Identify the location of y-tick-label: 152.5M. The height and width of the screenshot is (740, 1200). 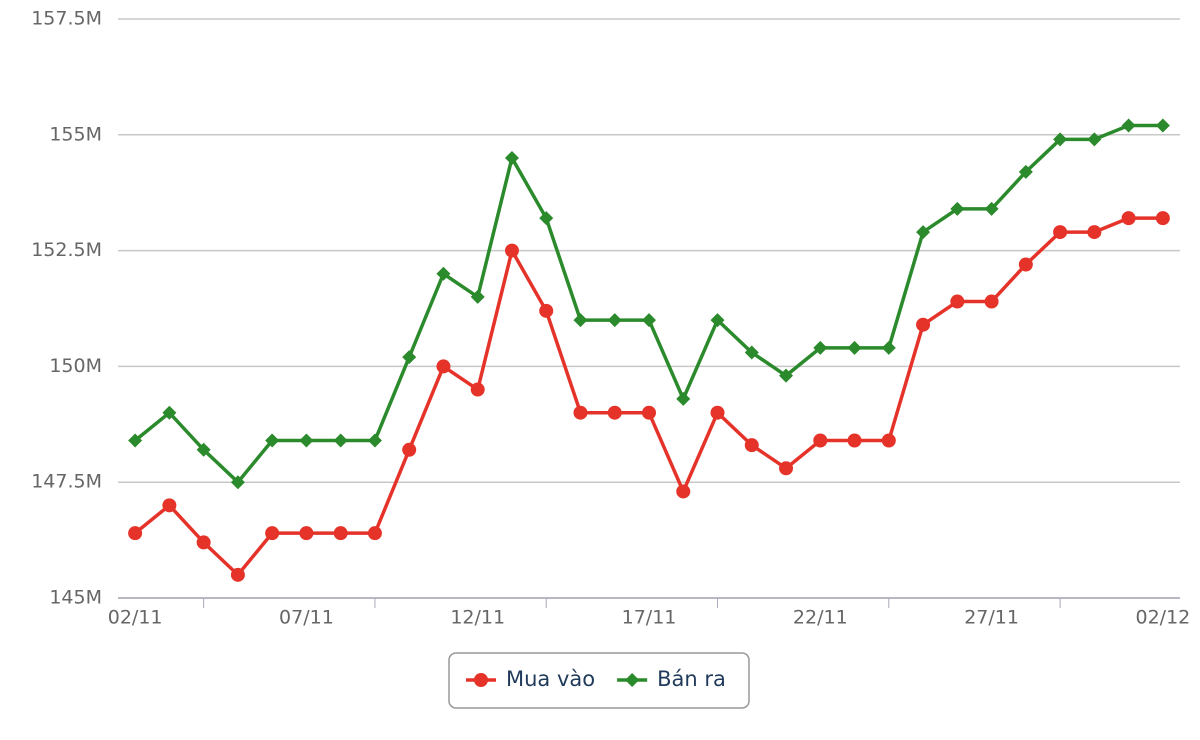
(66, 250).